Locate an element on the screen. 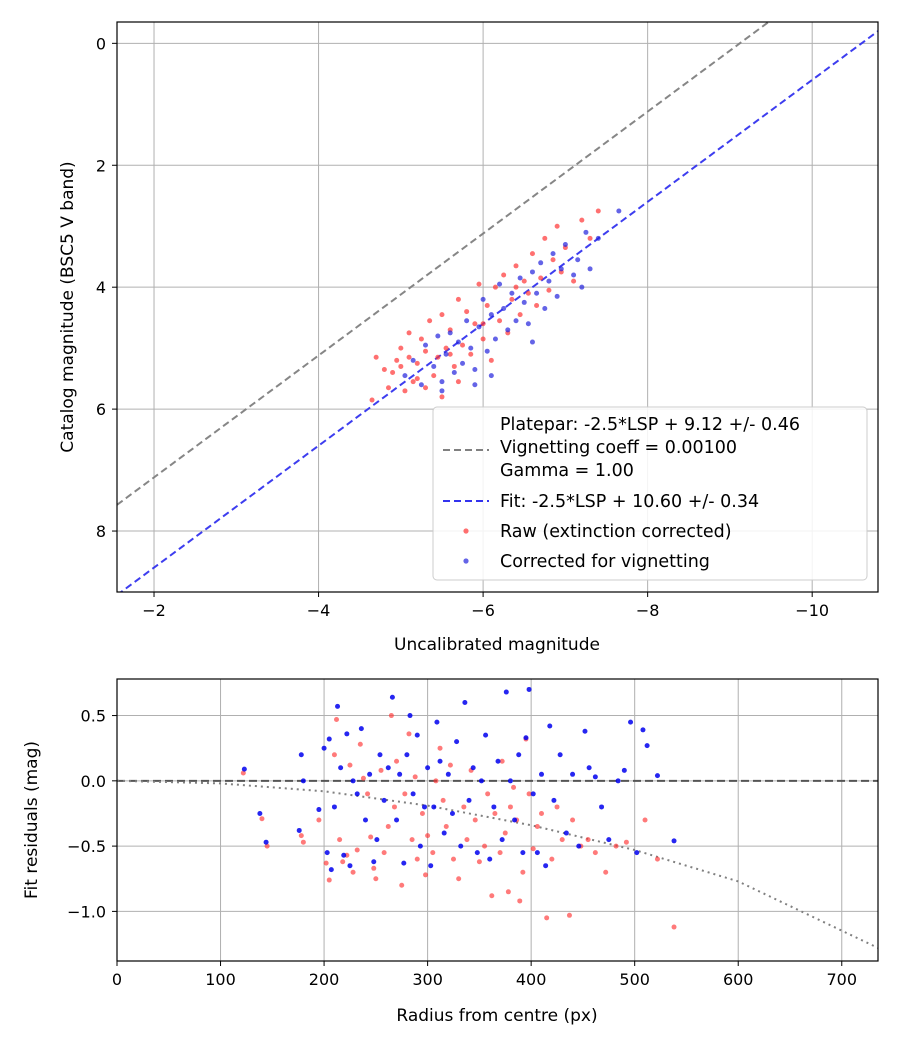 The image size is (900, 1050). bottom-x-tick-label: 200 is located at coordinates (324, 979).